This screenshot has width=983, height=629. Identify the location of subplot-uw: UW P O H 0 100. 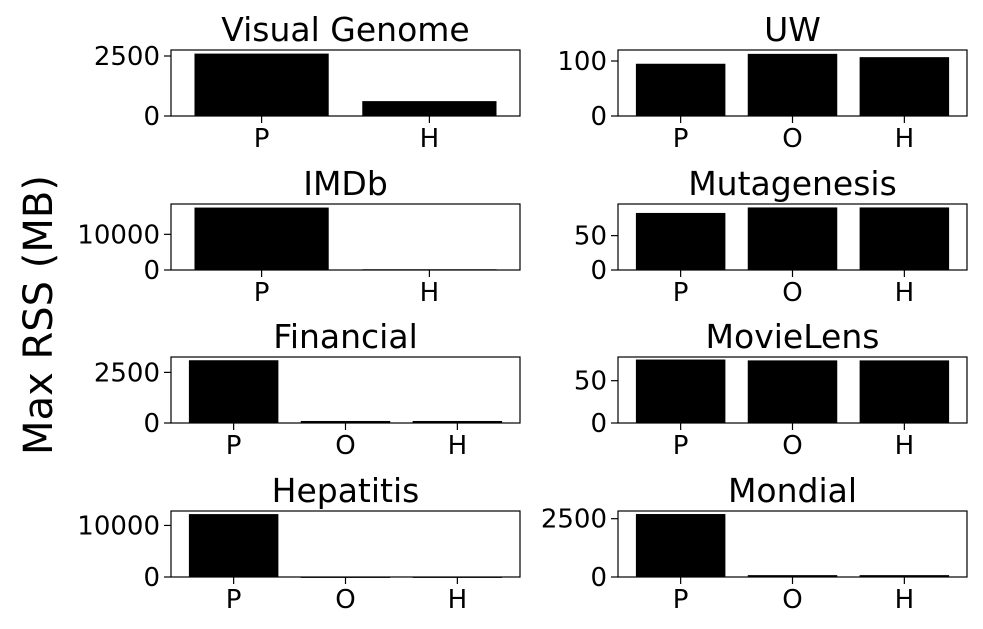
(762, 82).